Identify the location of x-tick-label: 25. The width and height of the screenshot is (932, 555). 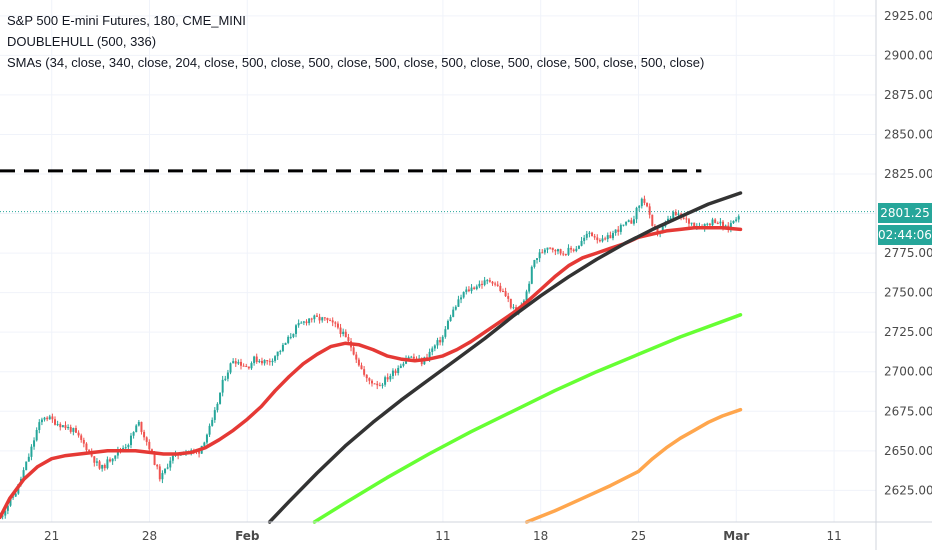
(638, 536).